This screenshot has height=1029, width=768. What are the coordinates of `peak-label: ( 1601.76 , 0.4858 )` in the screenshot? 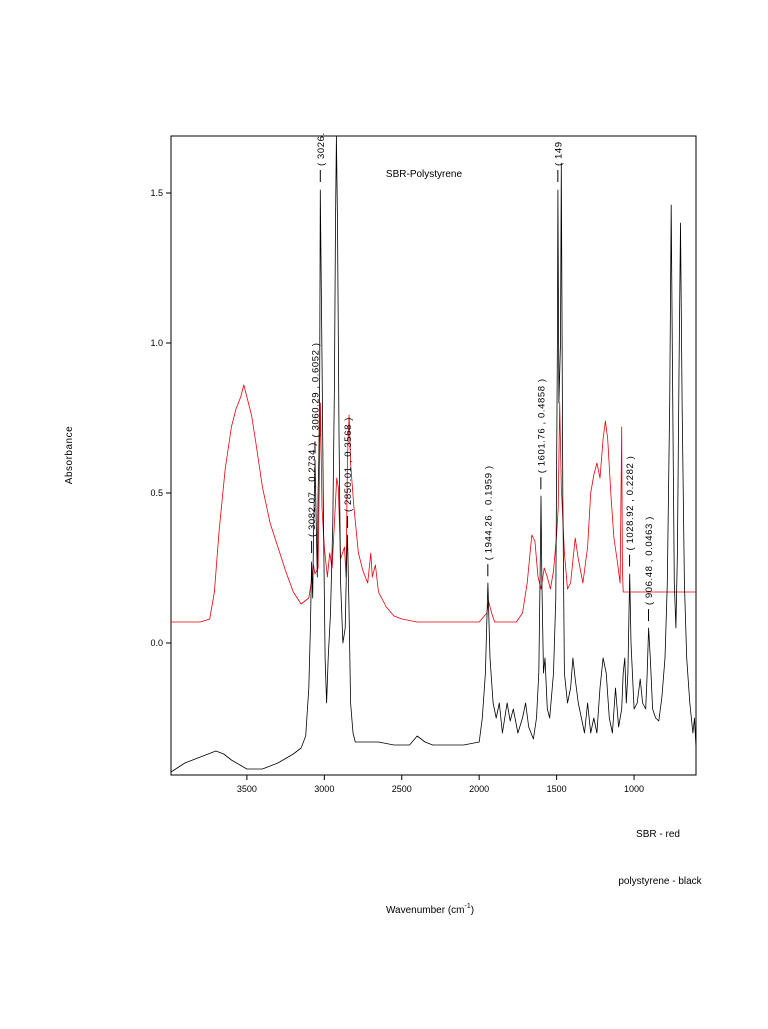 It's located at (541, 425).